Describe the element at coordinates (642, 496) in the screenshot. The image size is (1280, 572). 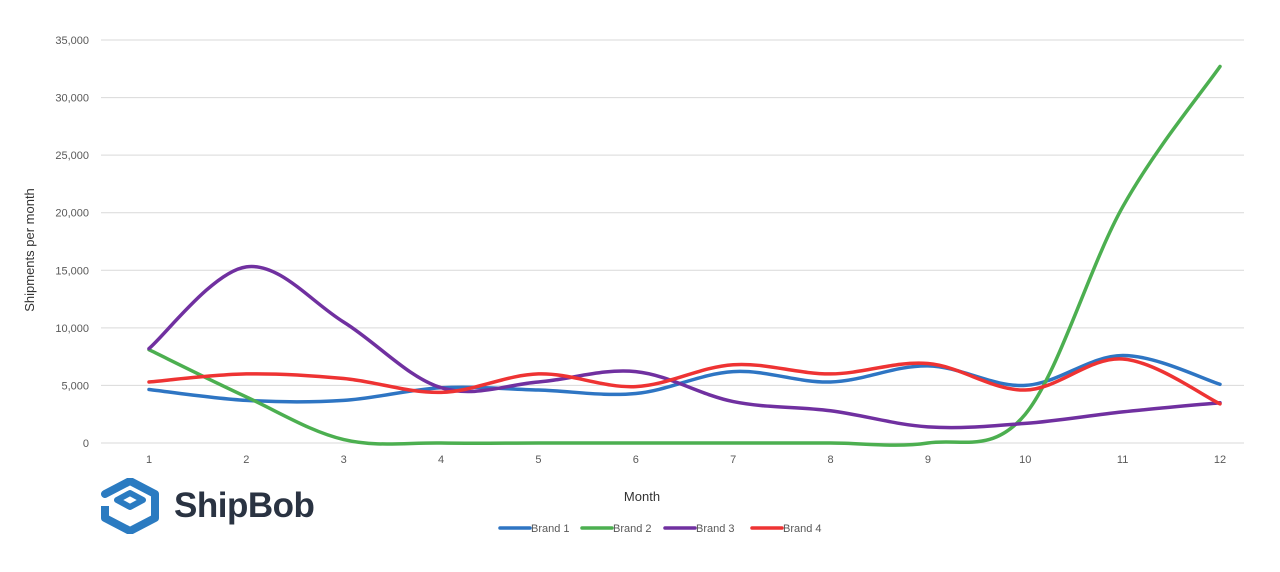
I see `x-axis-title: Month` at that location.